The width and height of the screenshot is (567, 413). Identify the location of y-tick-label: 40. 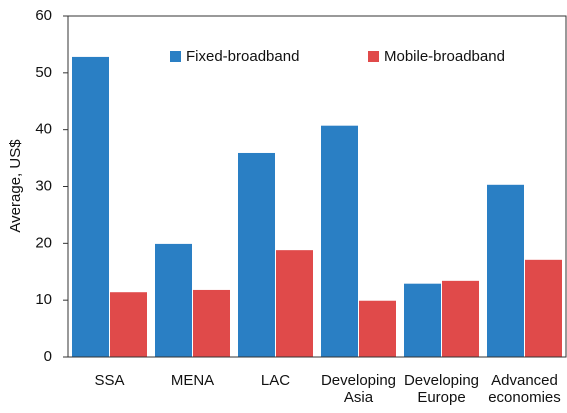
(43, 129).